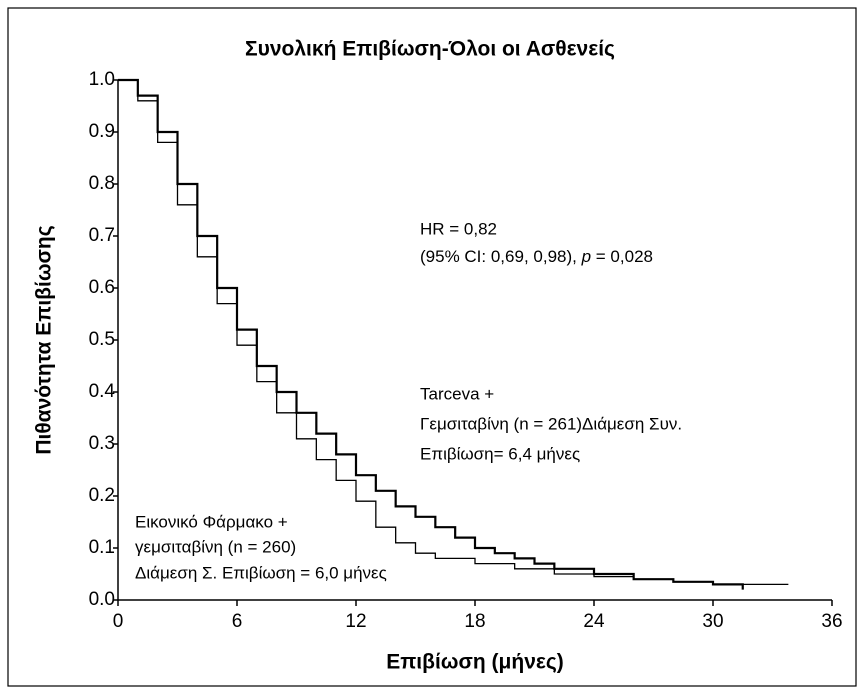 The image size is (864, 693). Describe the element at coordinates (102, 79) in the screenshot. I see `y-tick-label: 1.0` at that location.